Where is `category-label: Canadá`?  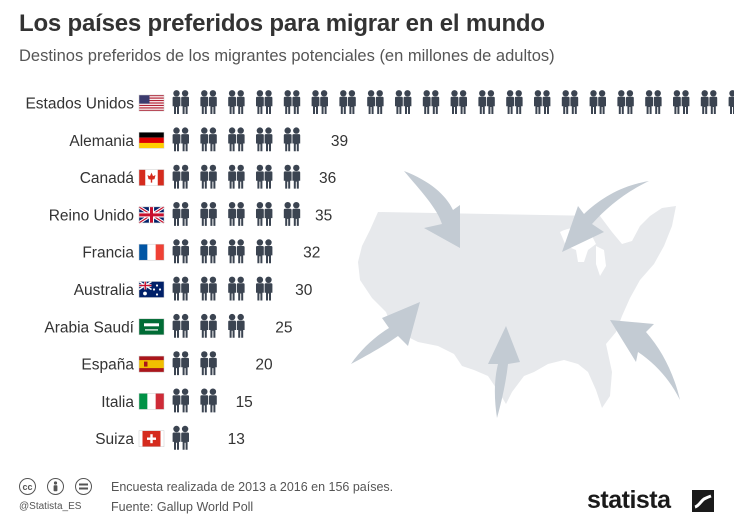
category-label: Canadá is located at coordinates (107, 178).